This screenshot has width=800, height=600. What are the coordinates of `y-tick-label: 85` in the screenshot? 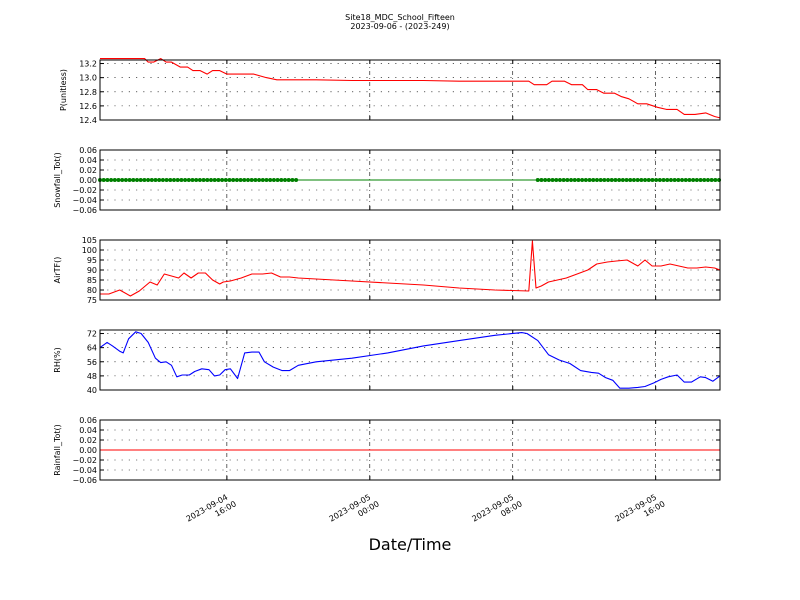 It's located at (92, 280).